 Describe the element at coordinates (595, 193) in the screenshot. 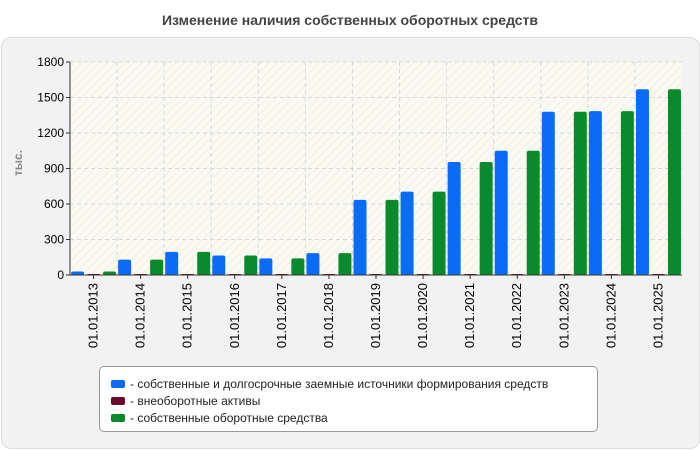

I see `bar-1-01.01.2024` at that location.